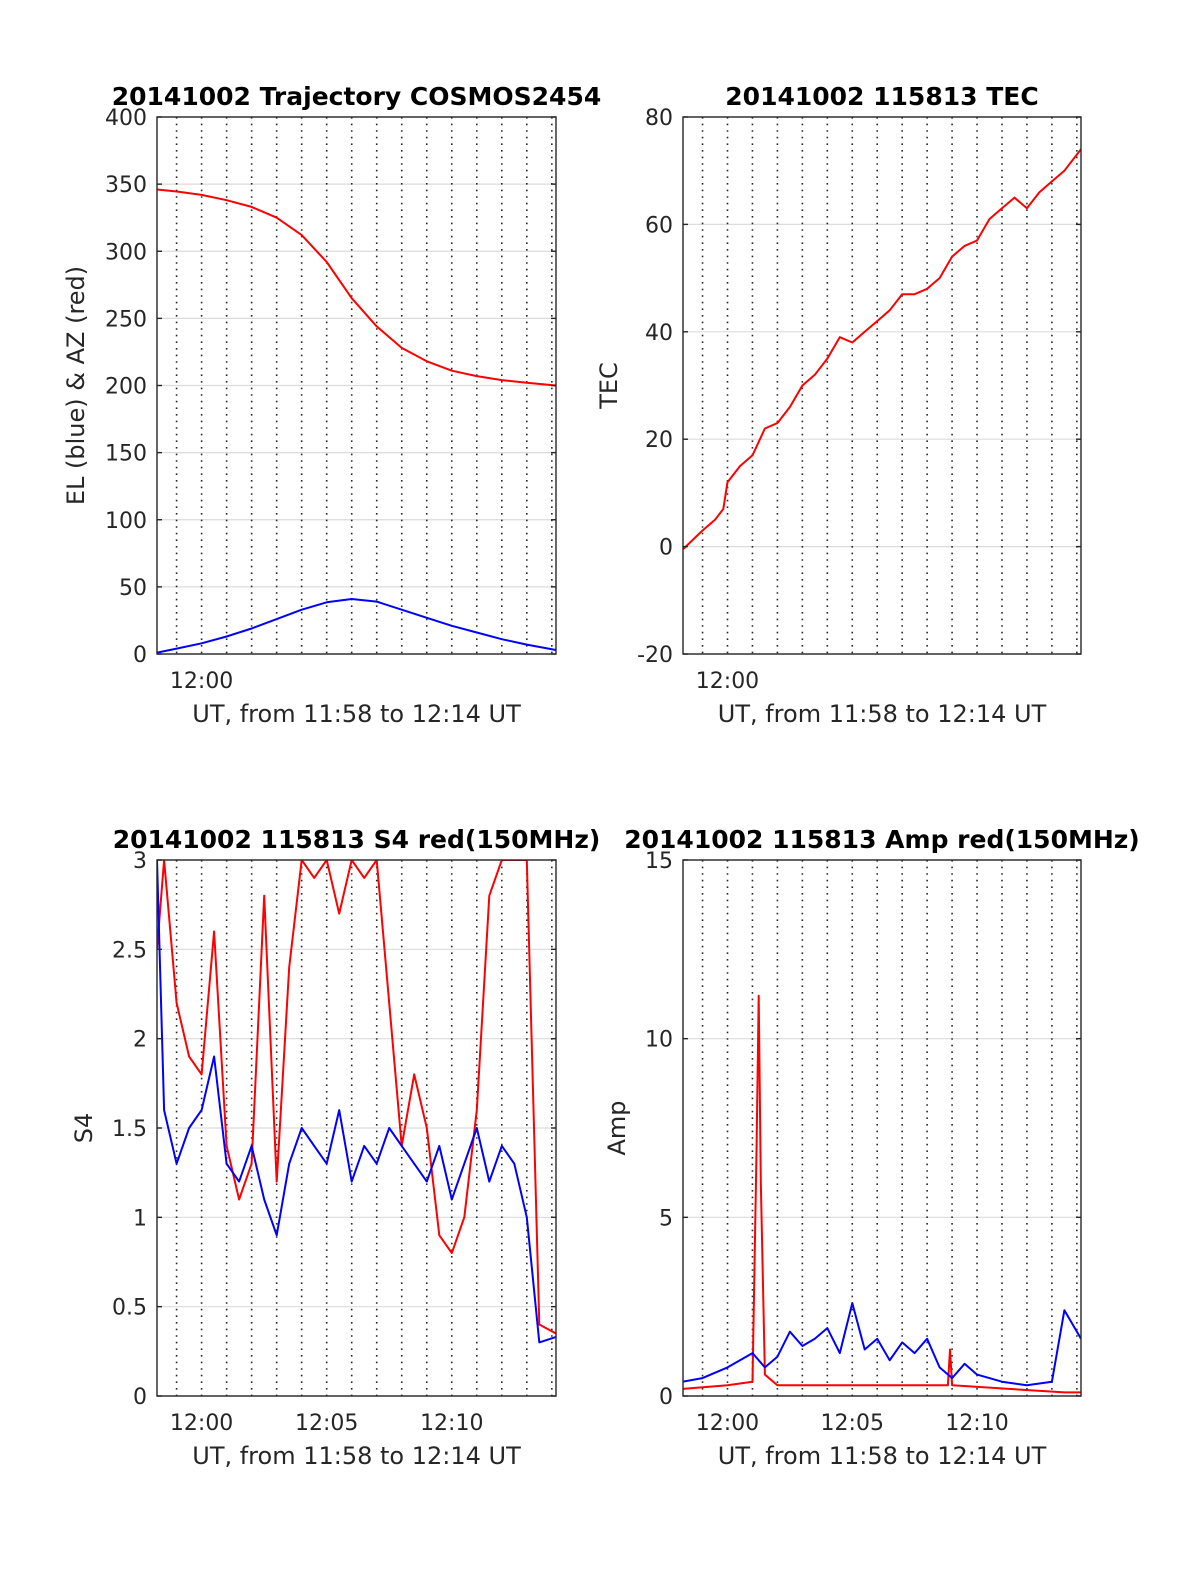 The height and width of the screenshot is (1575, 1200). What do you see at coordinates (126, 454) in the screenshot?
I see `y-tick-label: 150` at bounding box center [126, 454].